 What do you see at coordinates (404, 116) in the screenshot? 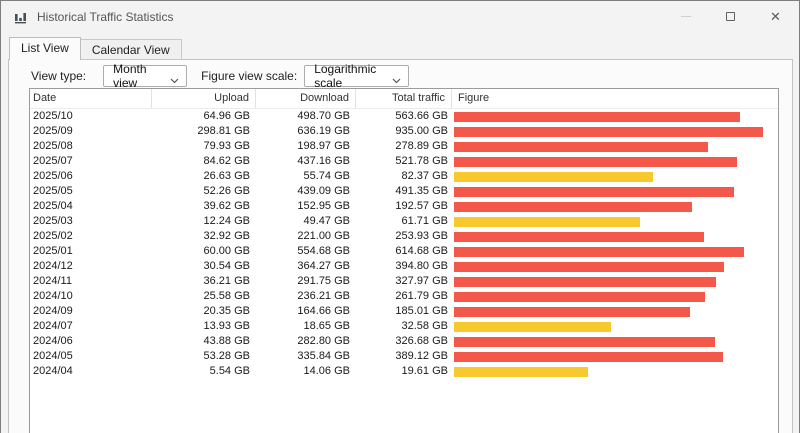
I see `table-row: 2025/10 64.96 GB 498.70 GB 563.66 GB` at bounding box center [404, 116].